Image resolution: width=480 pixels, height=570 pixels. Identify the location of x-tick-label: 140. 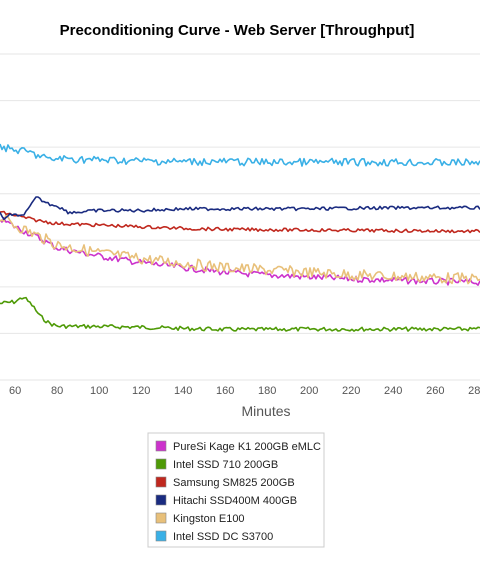
(183, 391).